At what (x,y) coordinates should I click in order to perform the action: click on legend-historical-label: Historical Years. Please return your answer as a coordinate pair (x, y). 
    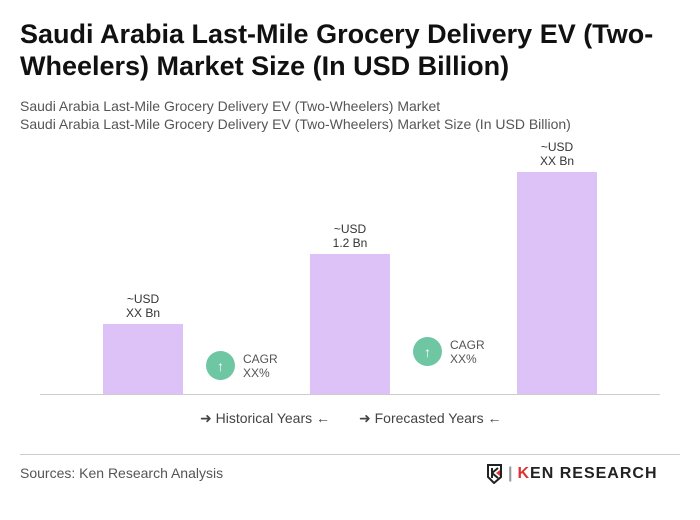
    Looking at the image, I should click on (264, 418).